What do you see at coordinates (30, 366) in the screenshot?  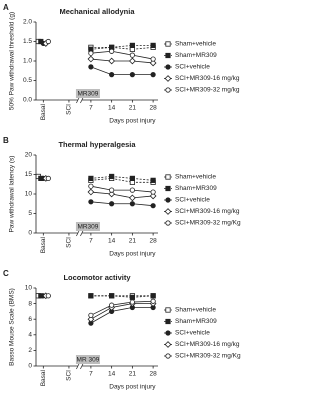 I see `y-tick-label: 0` at bounding box center [30, 366].